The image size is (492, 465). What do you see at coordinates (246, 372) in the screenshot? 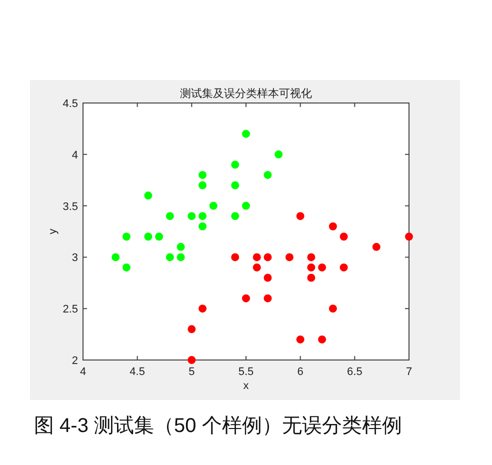
I see `x-tick-label: 5.5` at bounding box center [246, 372].